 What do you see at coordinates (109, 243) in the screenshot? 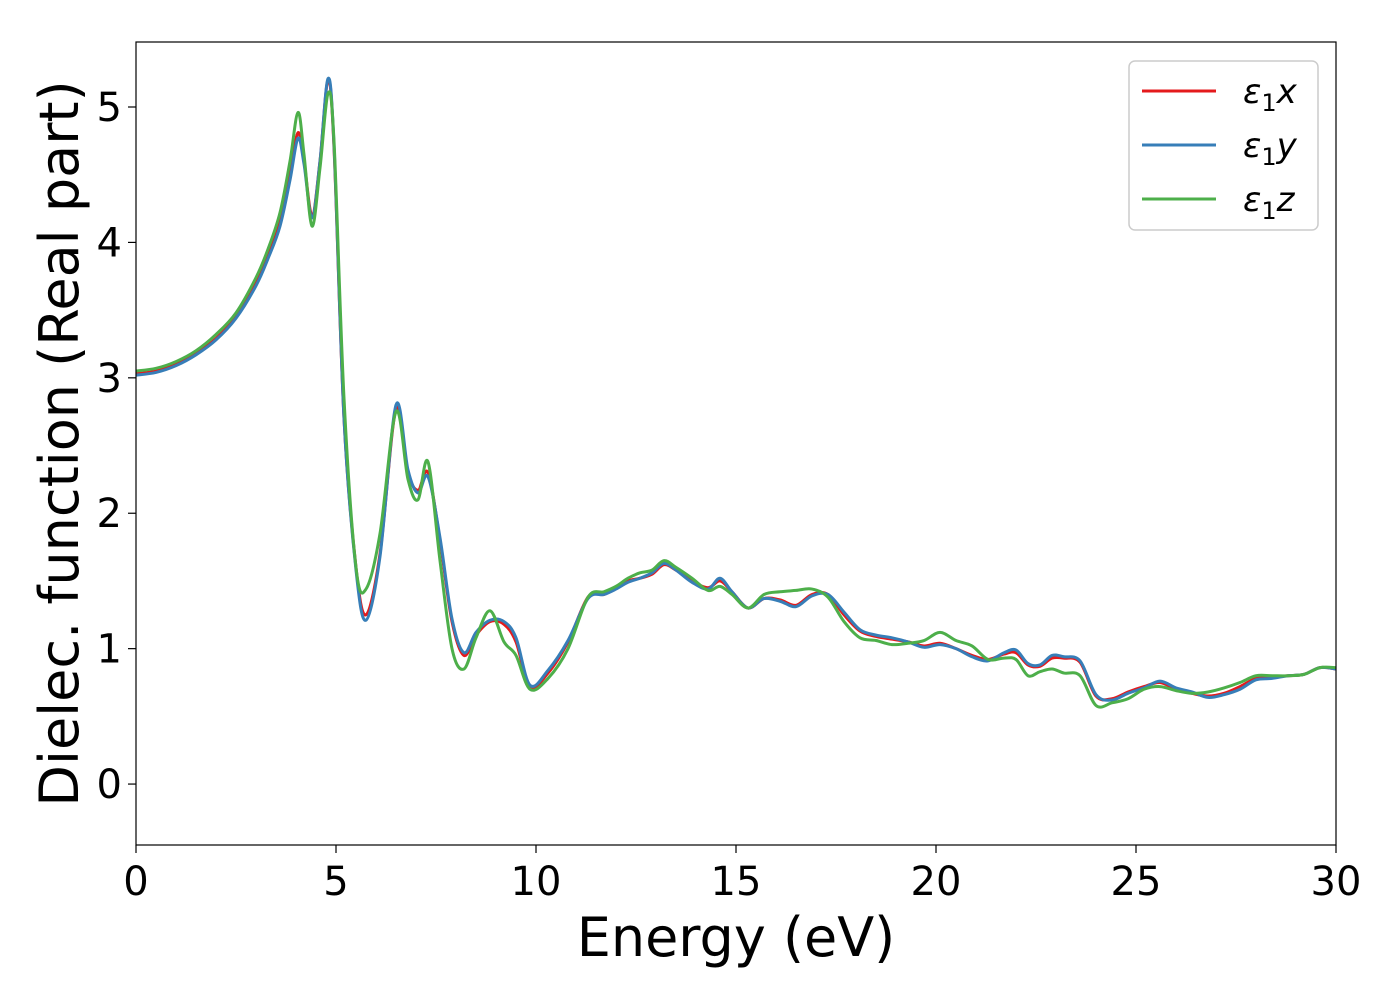
I see `y-tick-label: 4` at bounding box center [109, 243].